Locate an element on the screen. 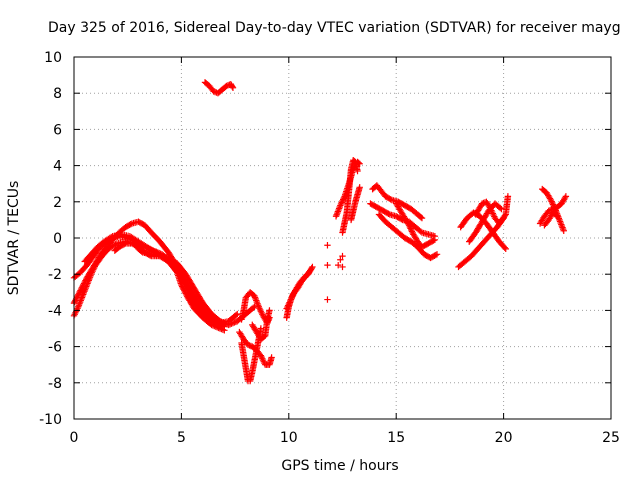 The height and width of the screenshot is (480, 640). y-tick-label: -6 is located at coordinates (55, 348).